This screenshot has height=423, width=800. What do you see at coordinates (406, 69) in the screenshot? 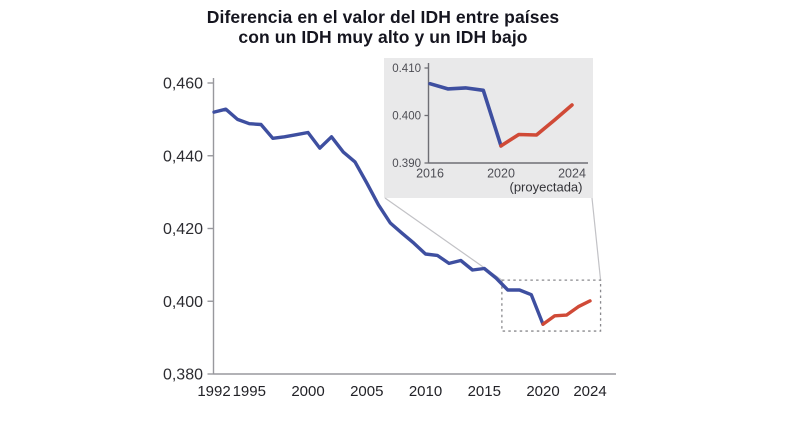
I see `inset-y-tick-label: 0.410` at bounding box center [406, 69].